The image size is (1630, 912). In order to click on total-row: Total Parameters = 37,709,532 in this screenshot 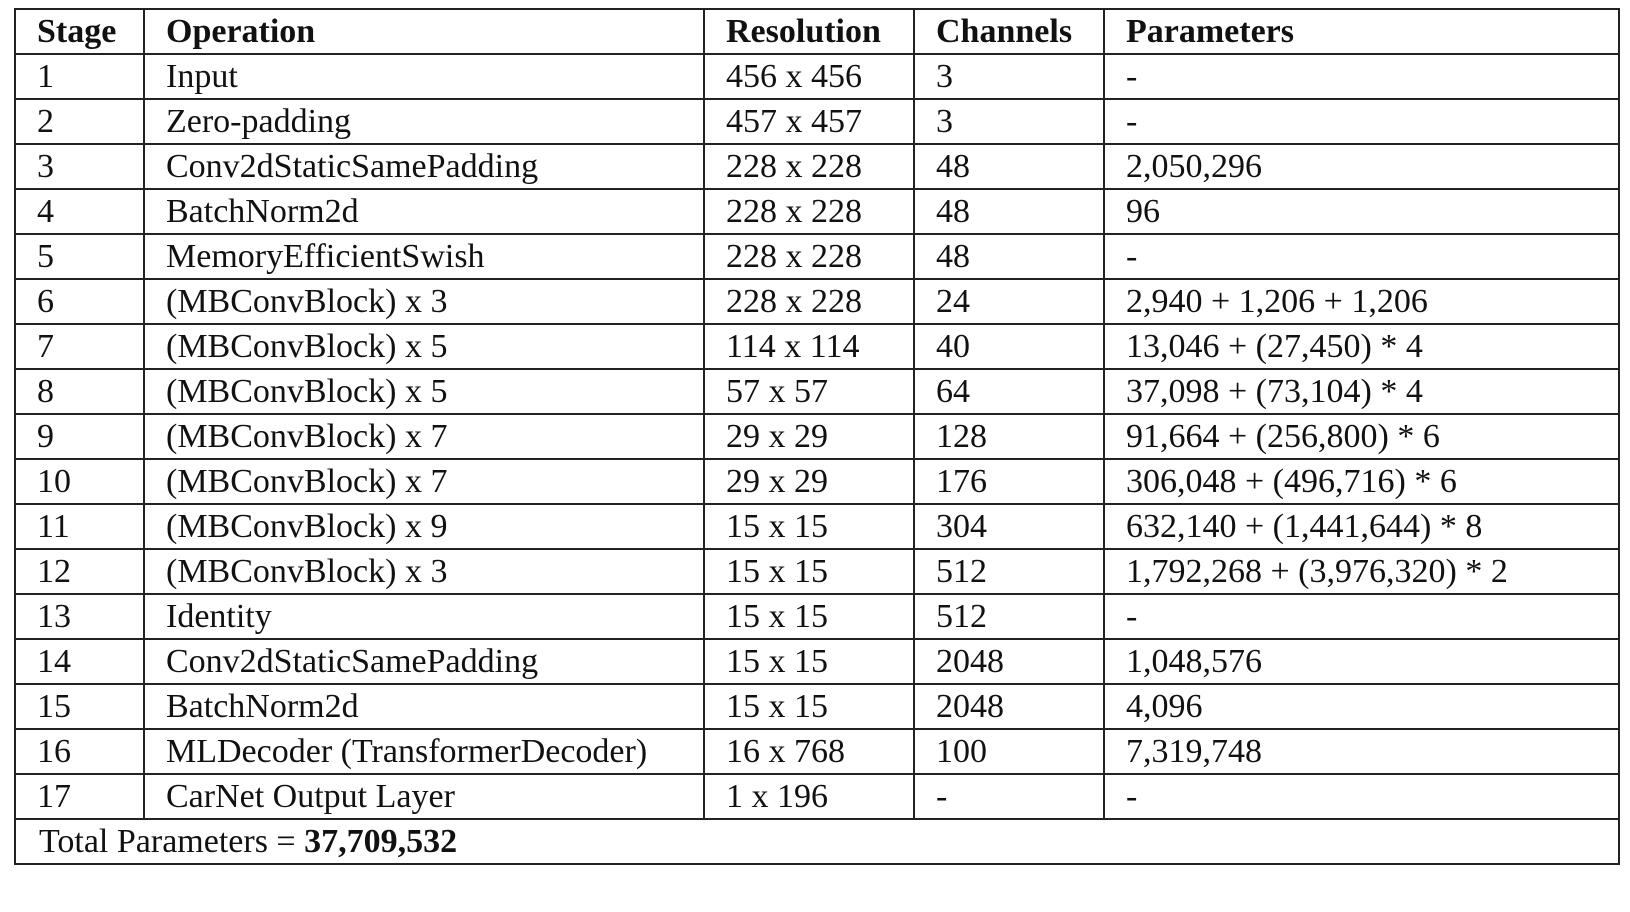, I will do `click(817, 841)`.